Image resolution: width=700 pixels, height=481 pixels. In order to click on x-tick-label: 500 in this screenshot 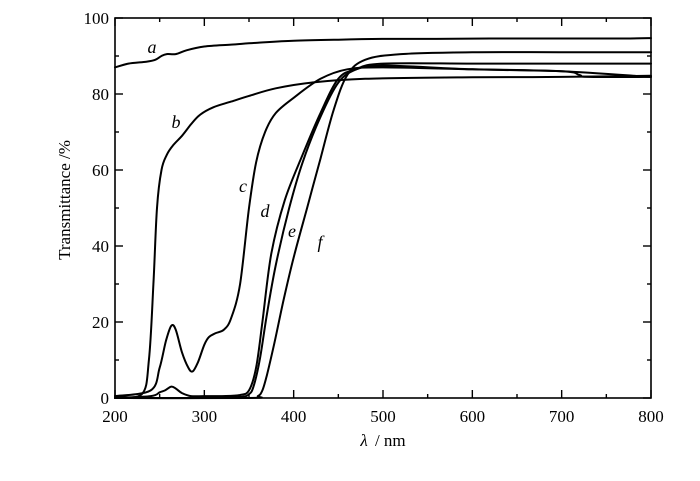, I will do `click(383, 416)`.